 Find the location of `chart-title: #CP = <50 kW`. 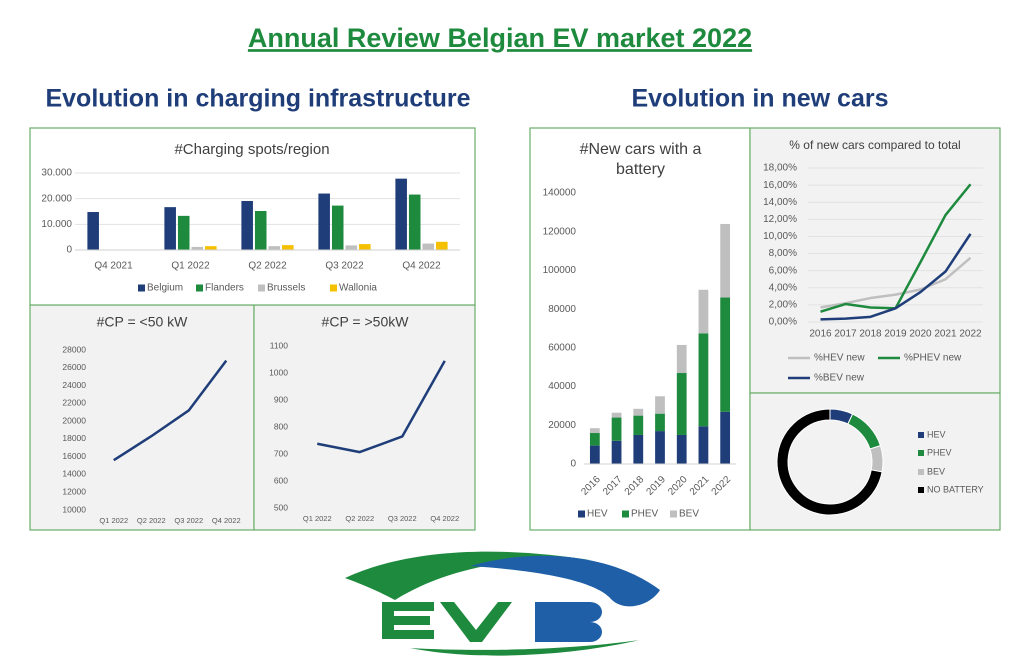

chart-title: #CP = <50 kW is located at coordinates (143, 322).